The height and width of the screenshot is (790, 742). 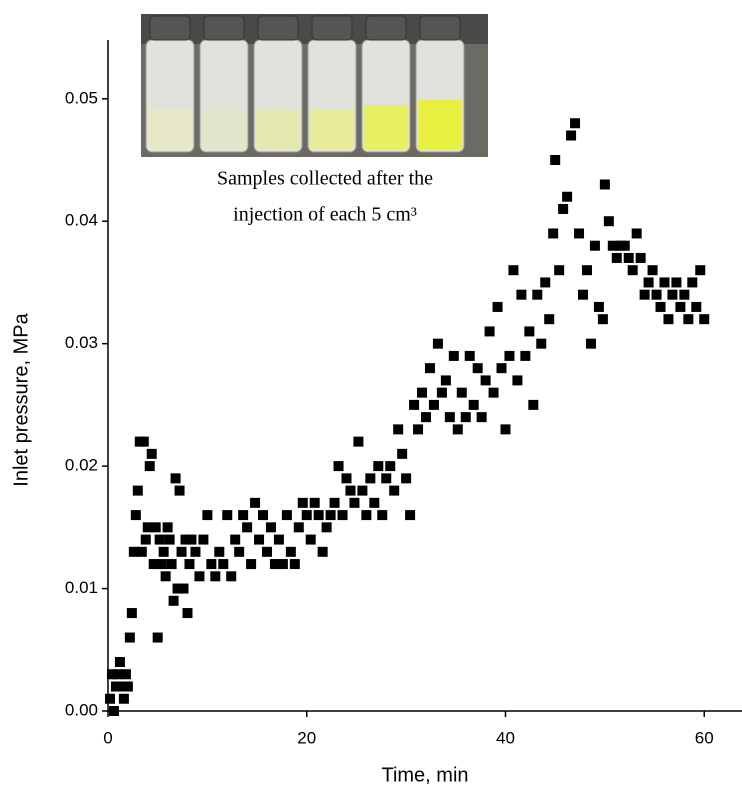 What do you see at coordinates (306, 737) in the screenshot?
I see `x-tick-label: 20` at bounding box center [306, 737].